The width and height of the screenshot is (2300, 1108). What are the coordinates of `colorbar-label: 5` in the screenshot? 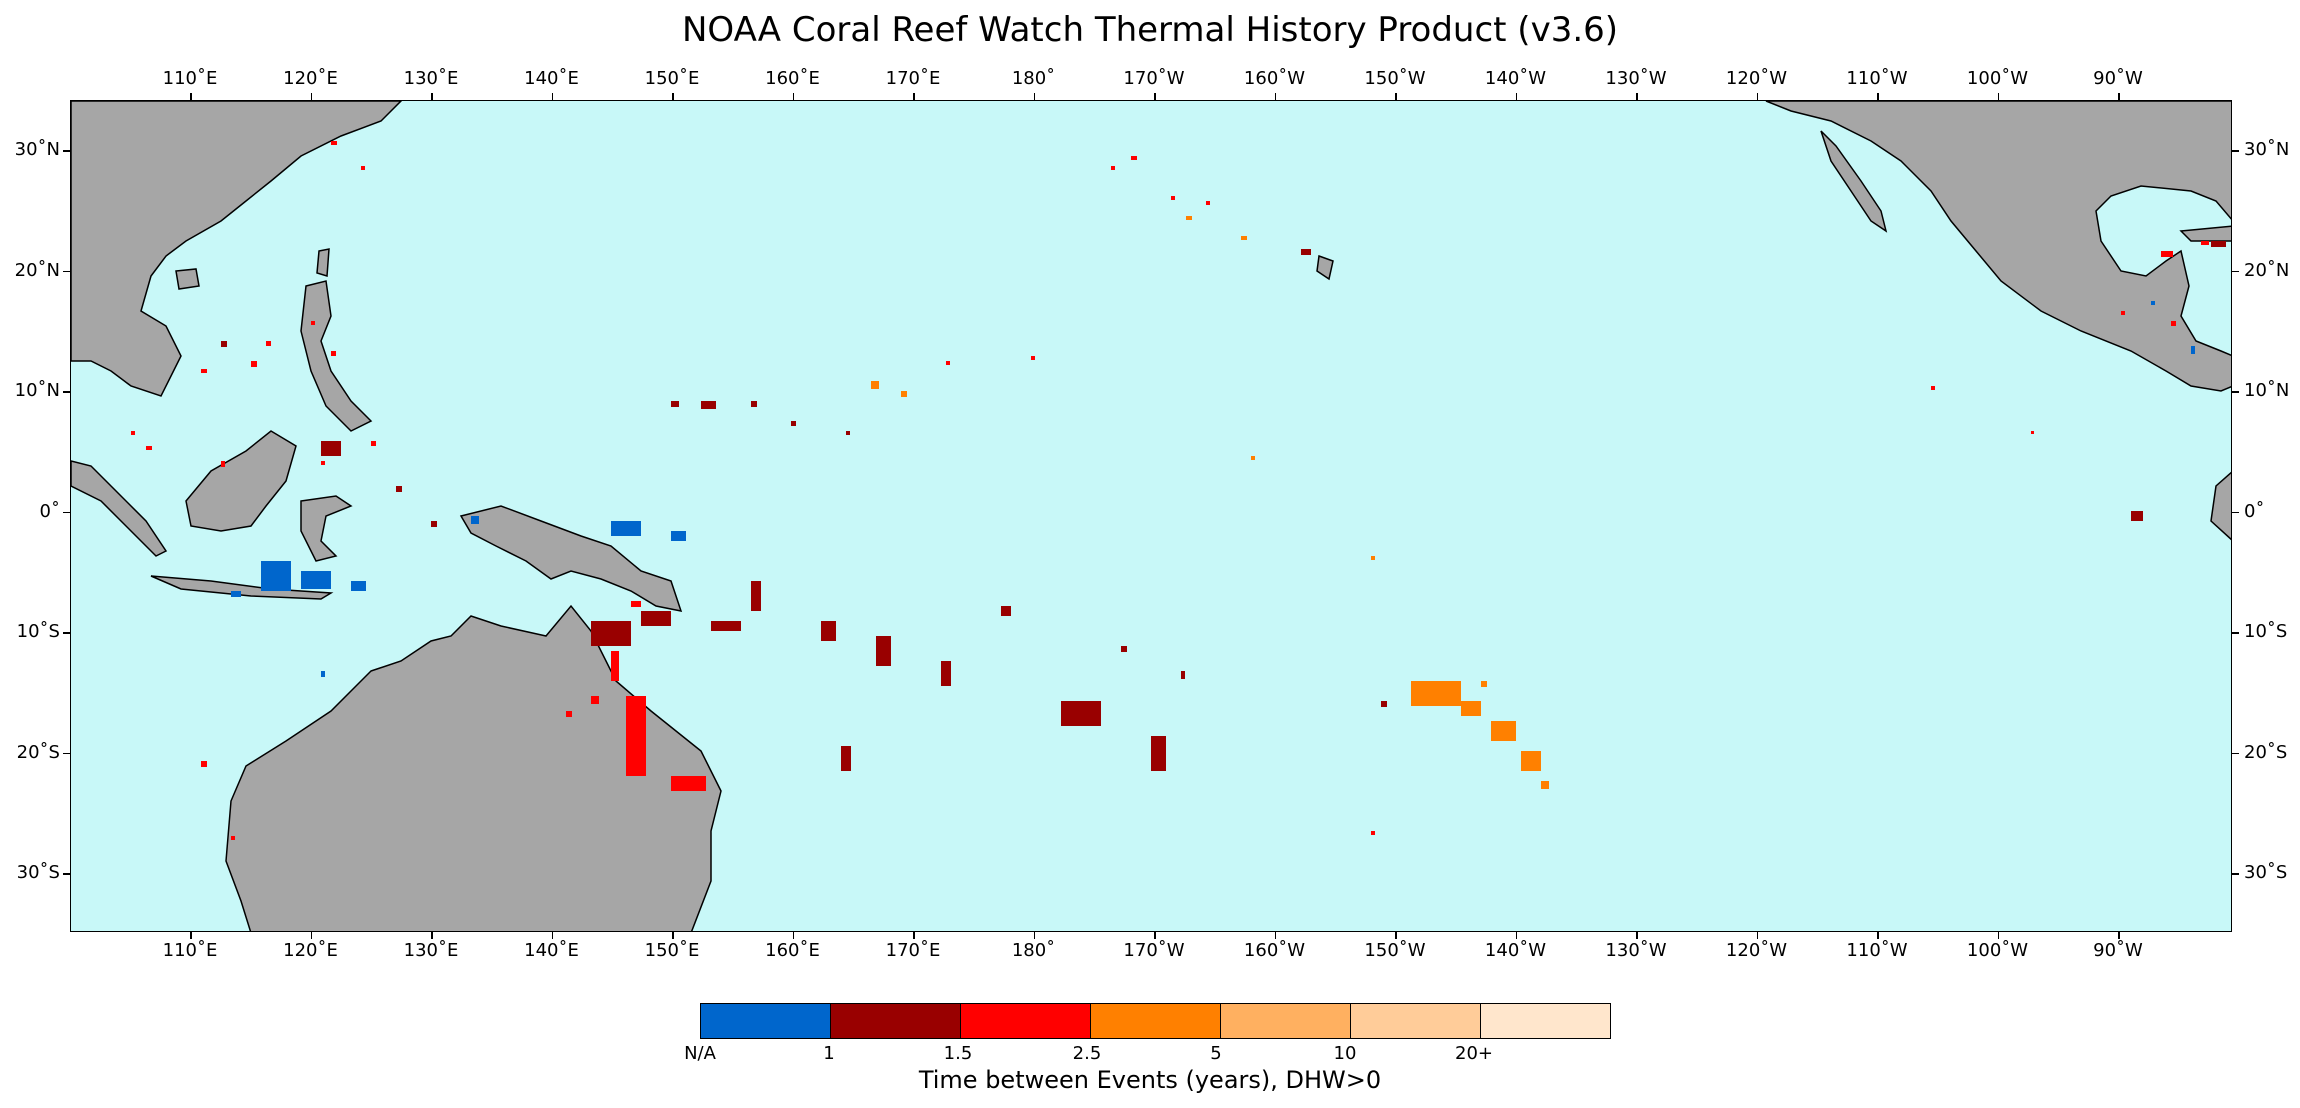 It's located at (1216, 1053).